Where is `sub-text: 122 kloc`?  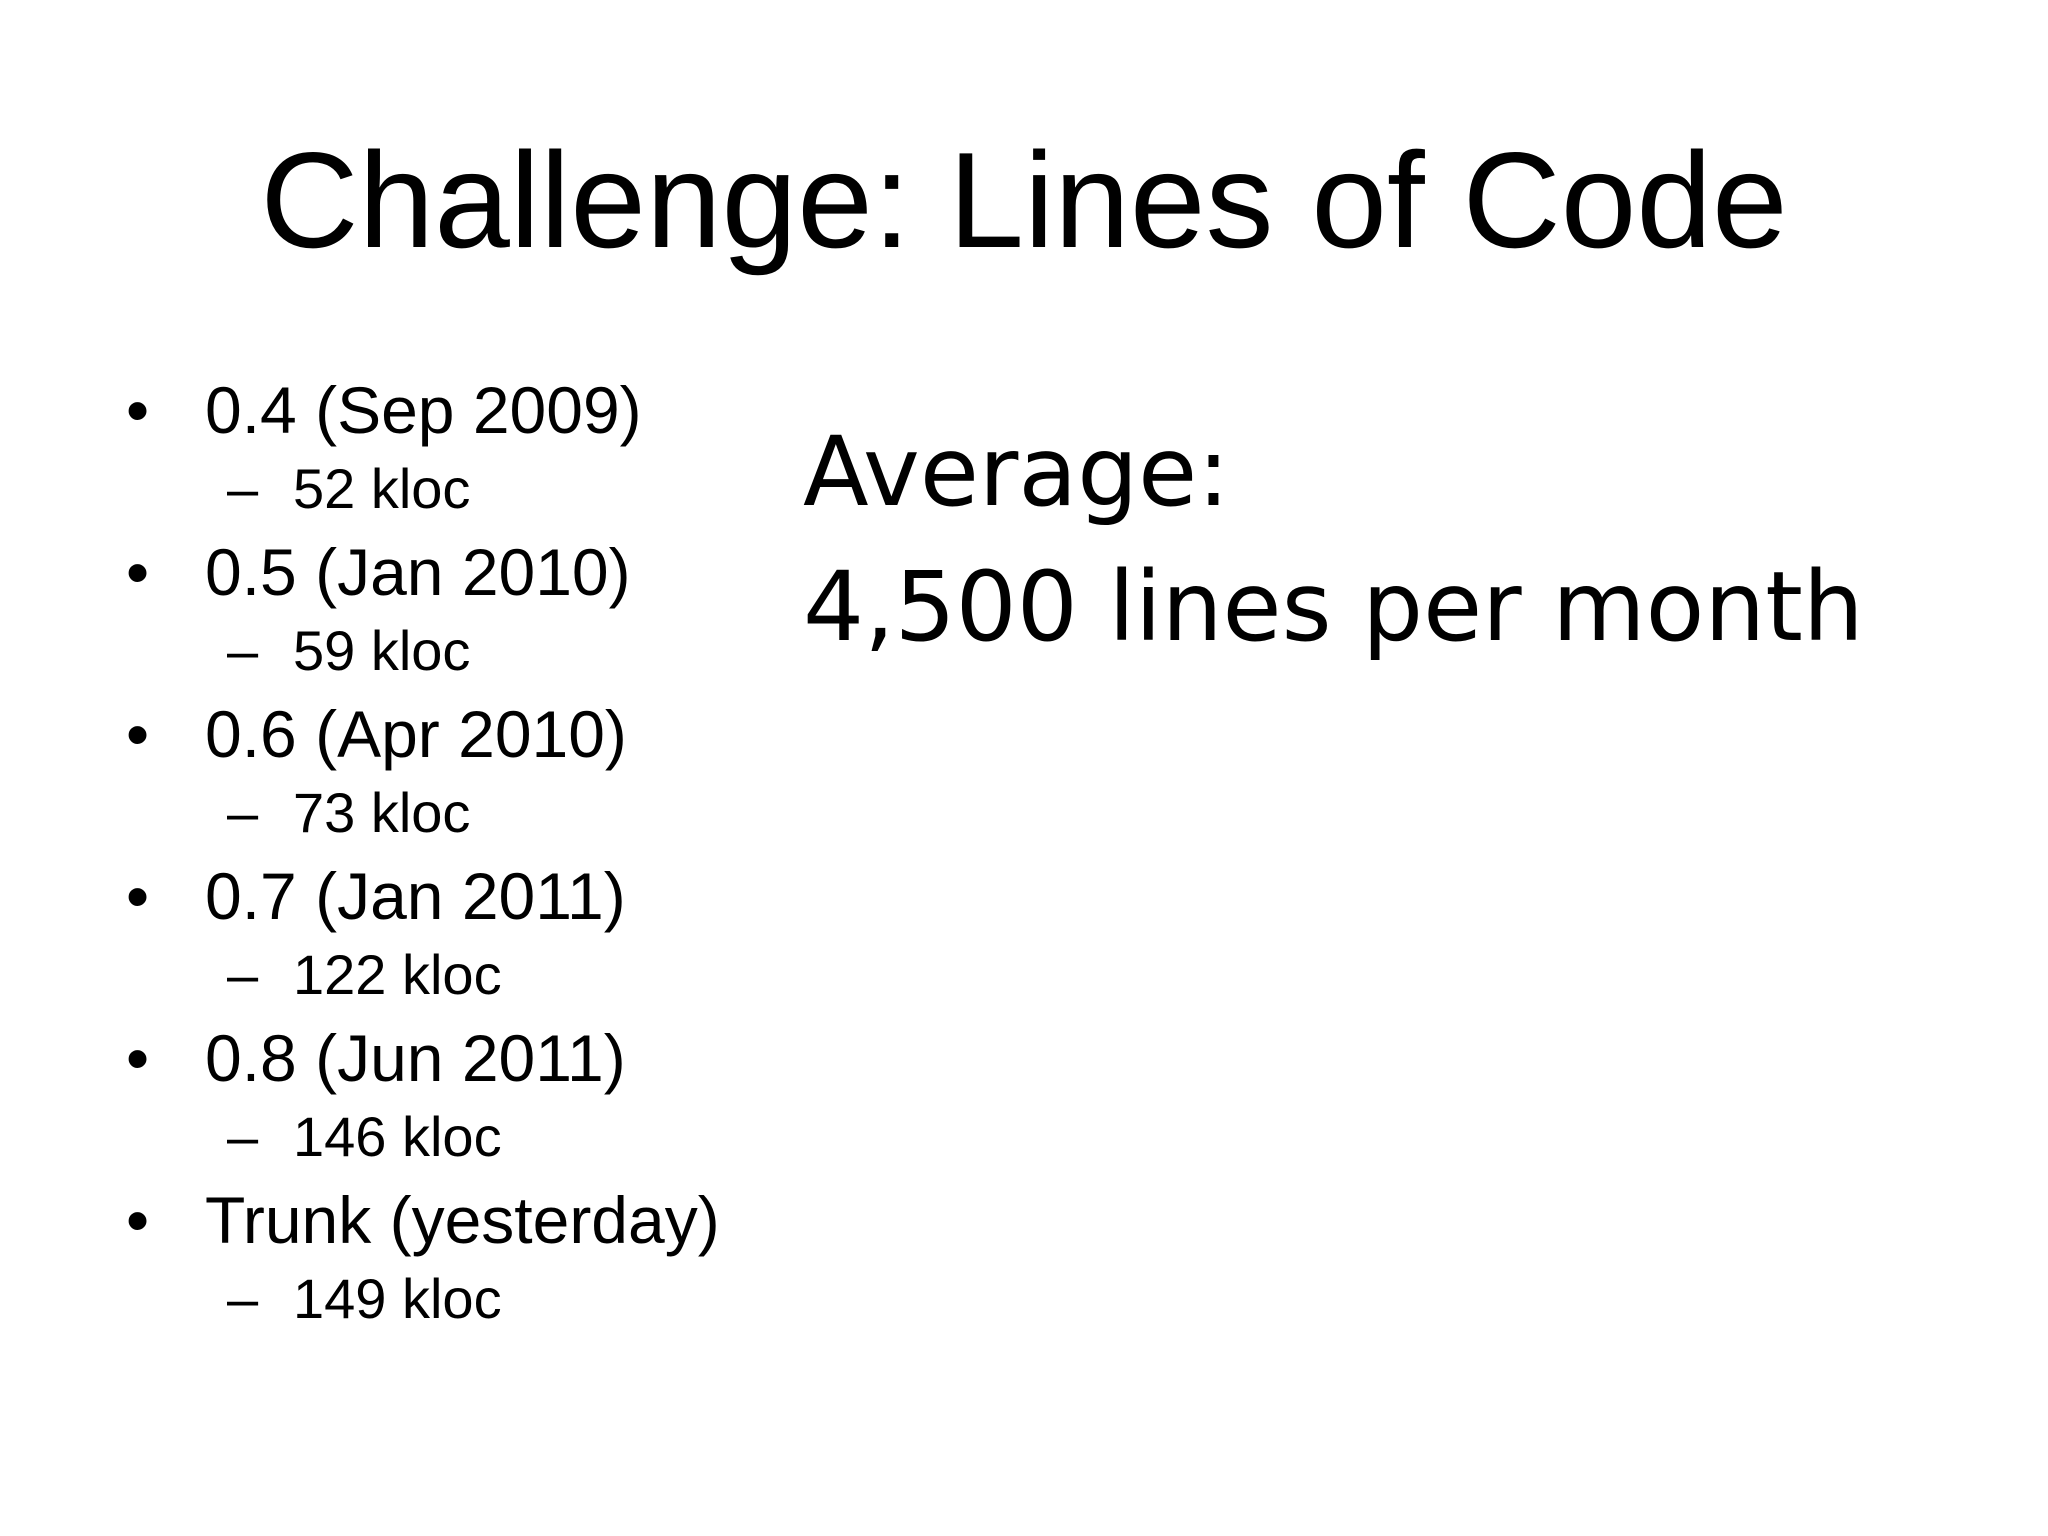 sub-text: 122 kloc is located at coordinates (397, 974).